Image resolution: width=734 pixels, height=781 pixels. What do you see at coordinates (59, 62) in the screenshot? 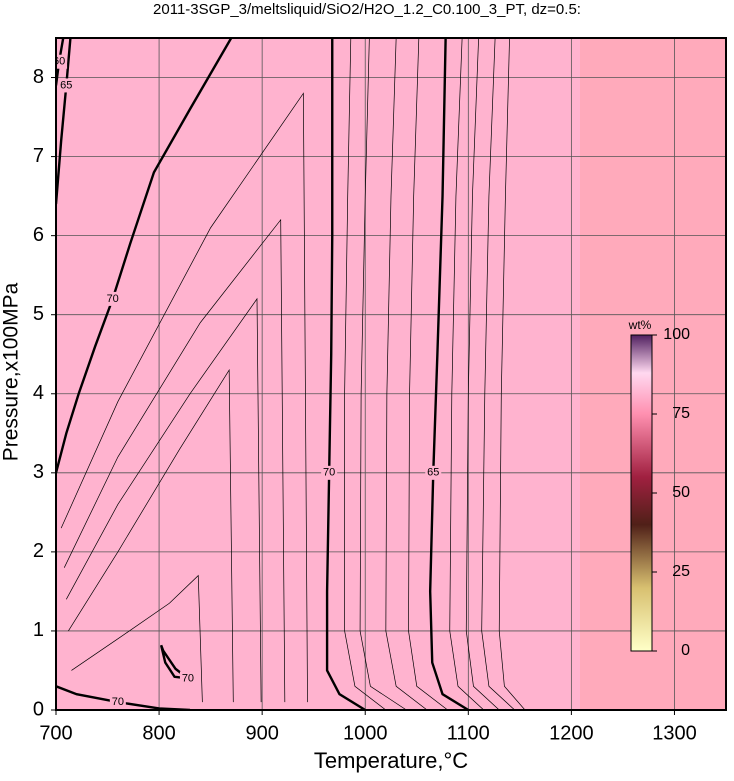
I see `contour-label: 60` at bounding box center [59, 62].